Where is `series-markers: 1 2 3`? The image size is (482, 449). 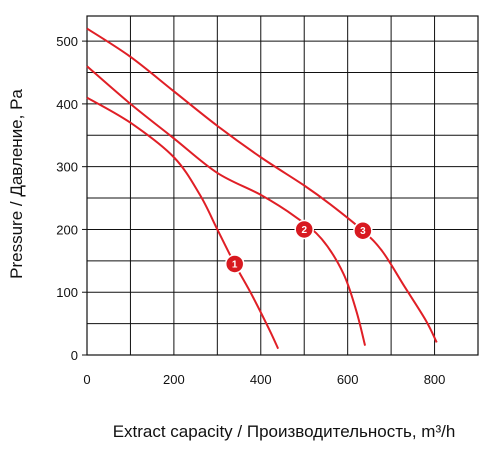
series-markers: 1 2 3 is located at coordinates (298, 246).